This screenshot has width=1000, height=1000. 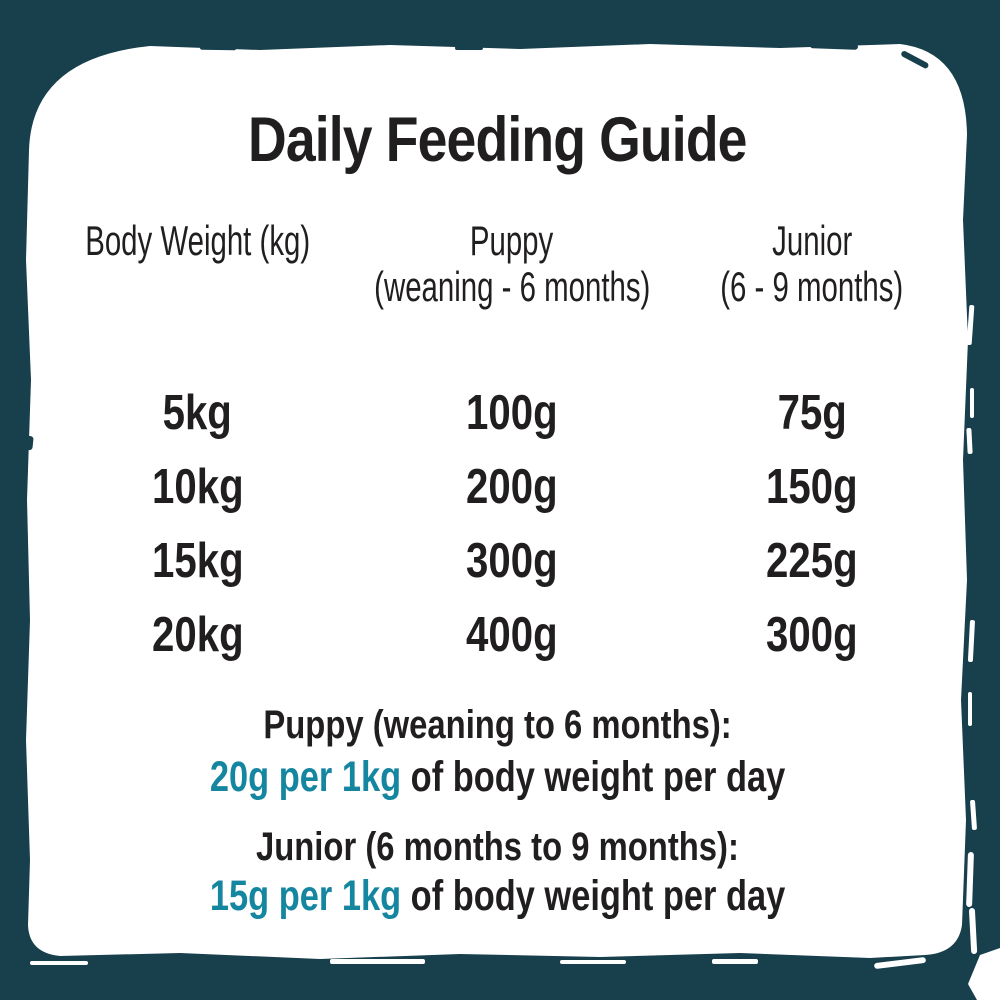 I want to click on page-title: Daily Feeding Guide, so click(x=497, y=140).